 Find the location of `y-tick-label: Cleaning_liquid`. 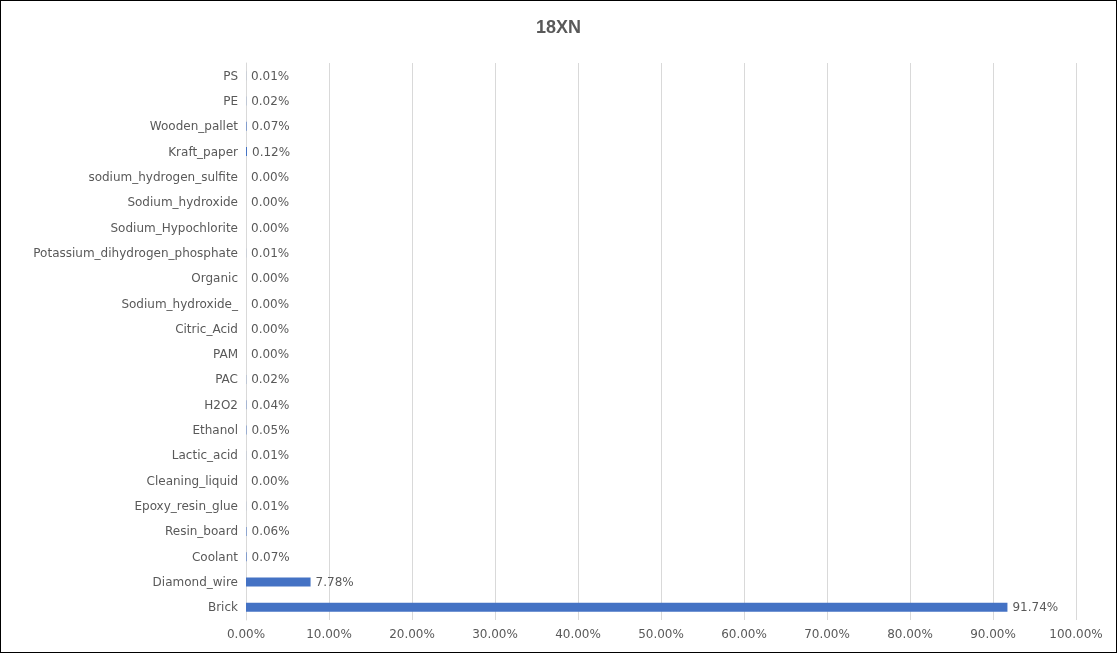

y-tick-label: Cleaning_liquid is located at coordinates (192, 480).